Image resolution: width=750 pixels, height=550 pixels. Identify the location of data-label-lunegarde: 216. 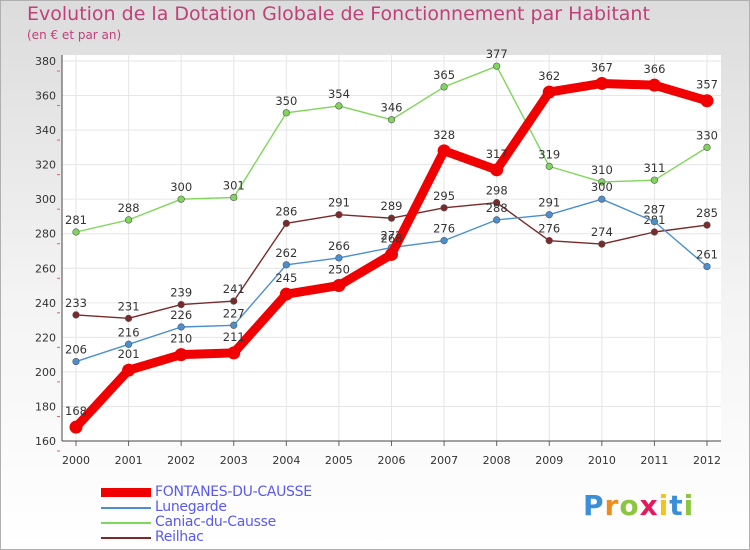
(129, 332).